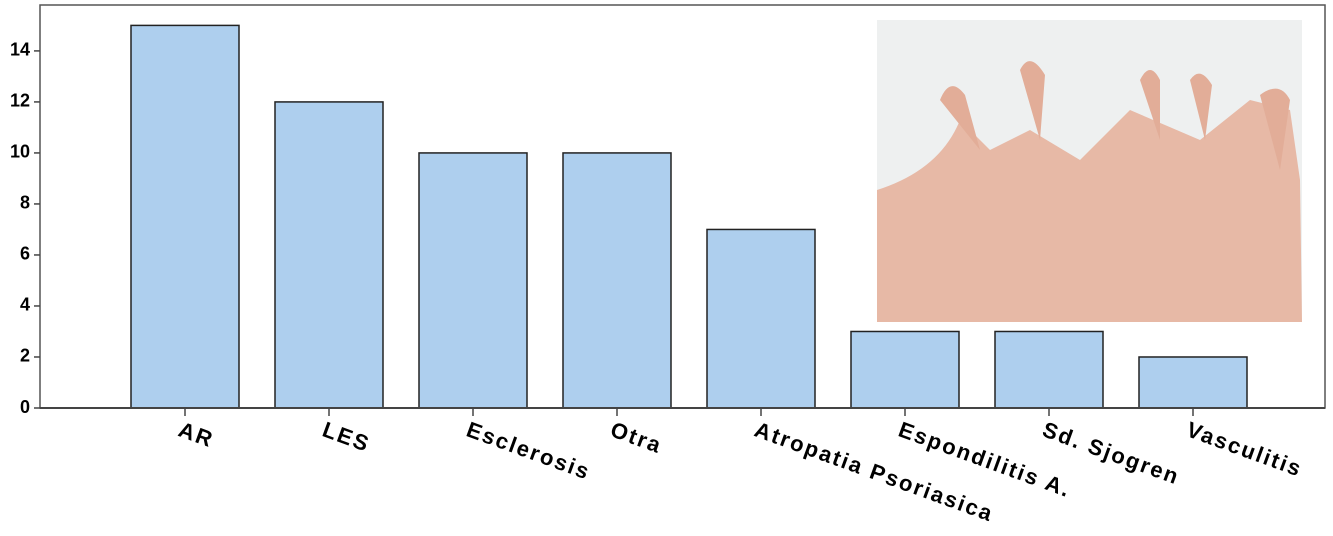 The image size is (1333, 536). I want to click on y-tick-label: 6, so click(25, 254).